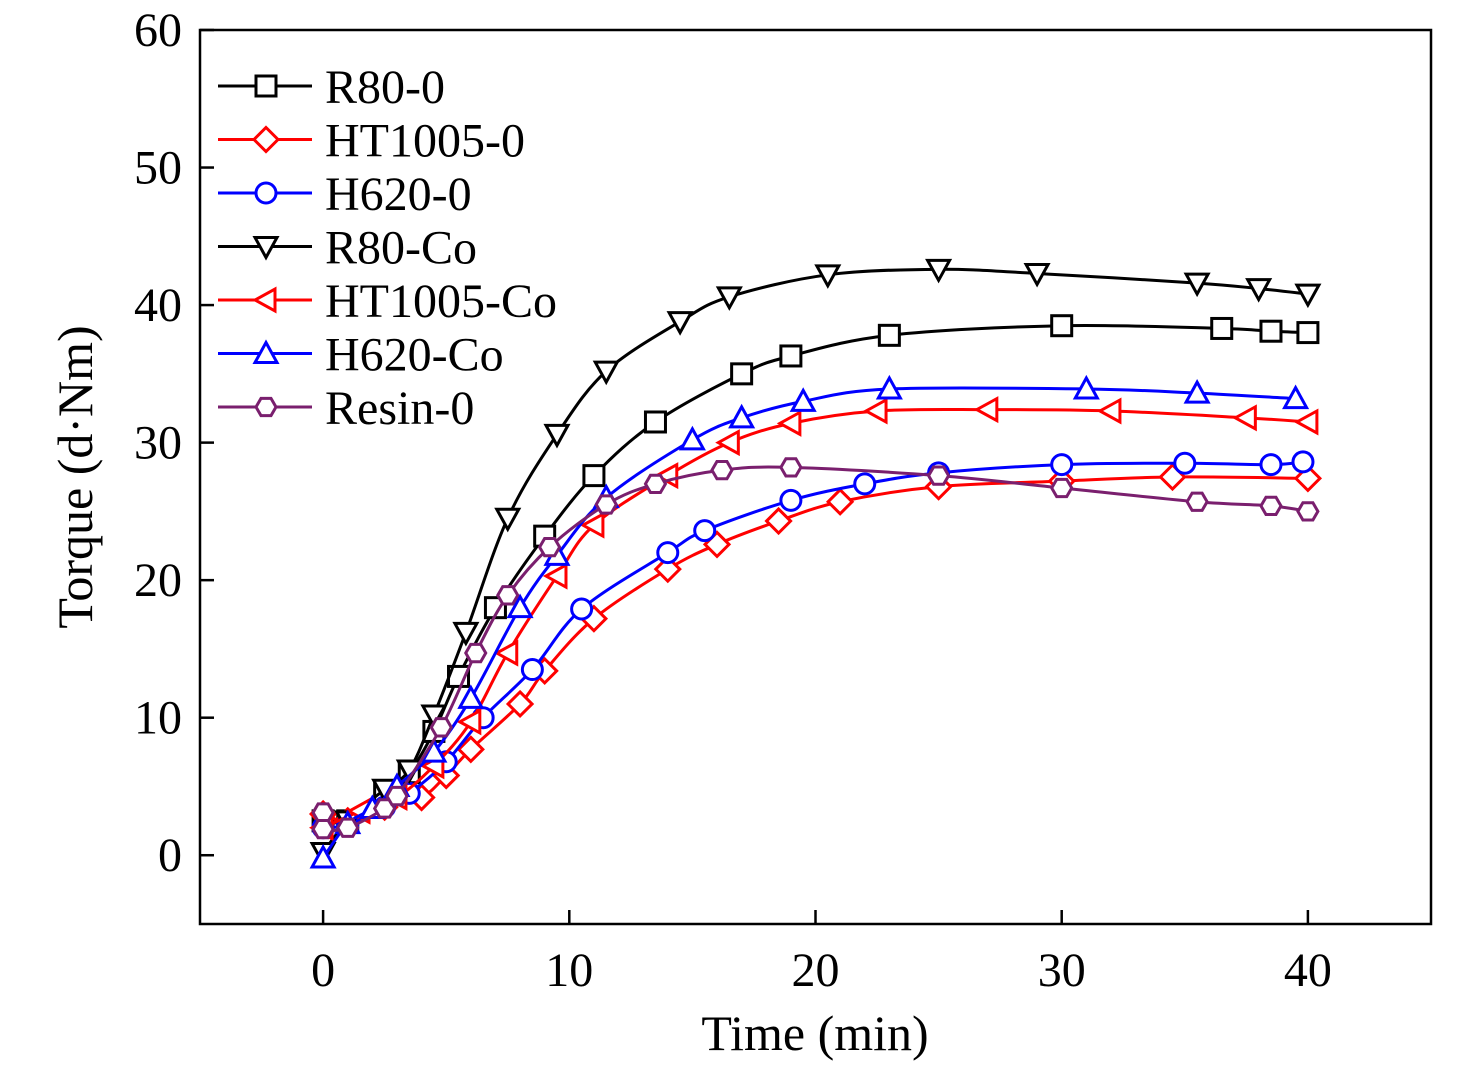  What do you see at coordinates (425, 141) in the screenshot?
I see `legend-label: HT1005-0` at bounding box center [425, 141].